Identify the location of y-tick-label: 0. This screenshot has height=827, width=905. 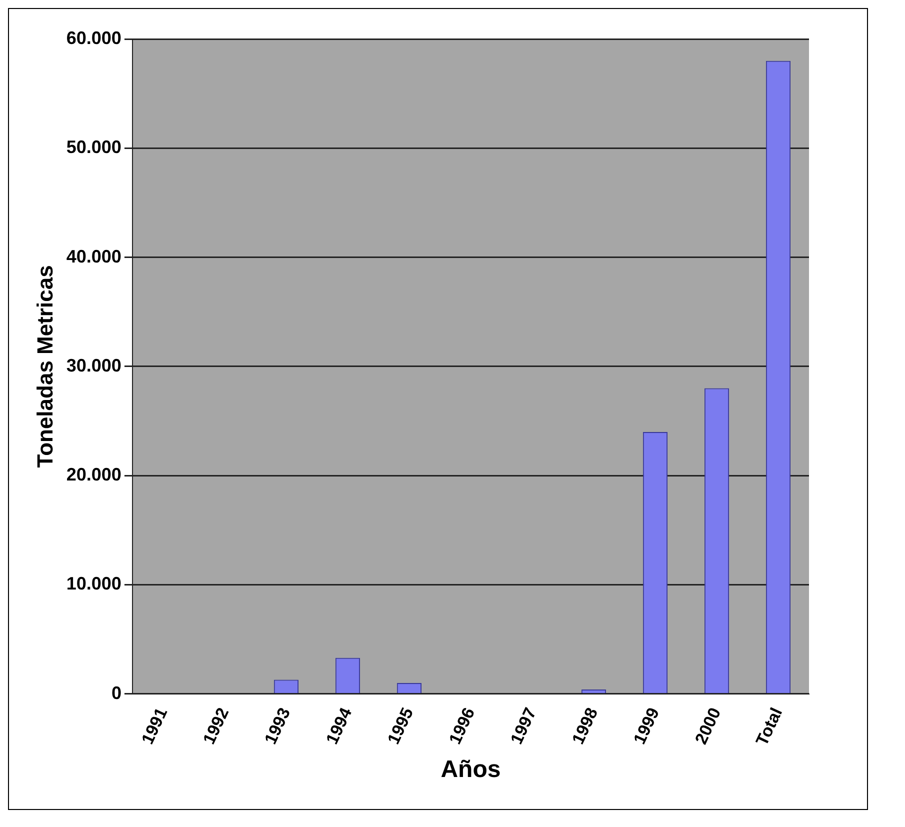
(116, 692).